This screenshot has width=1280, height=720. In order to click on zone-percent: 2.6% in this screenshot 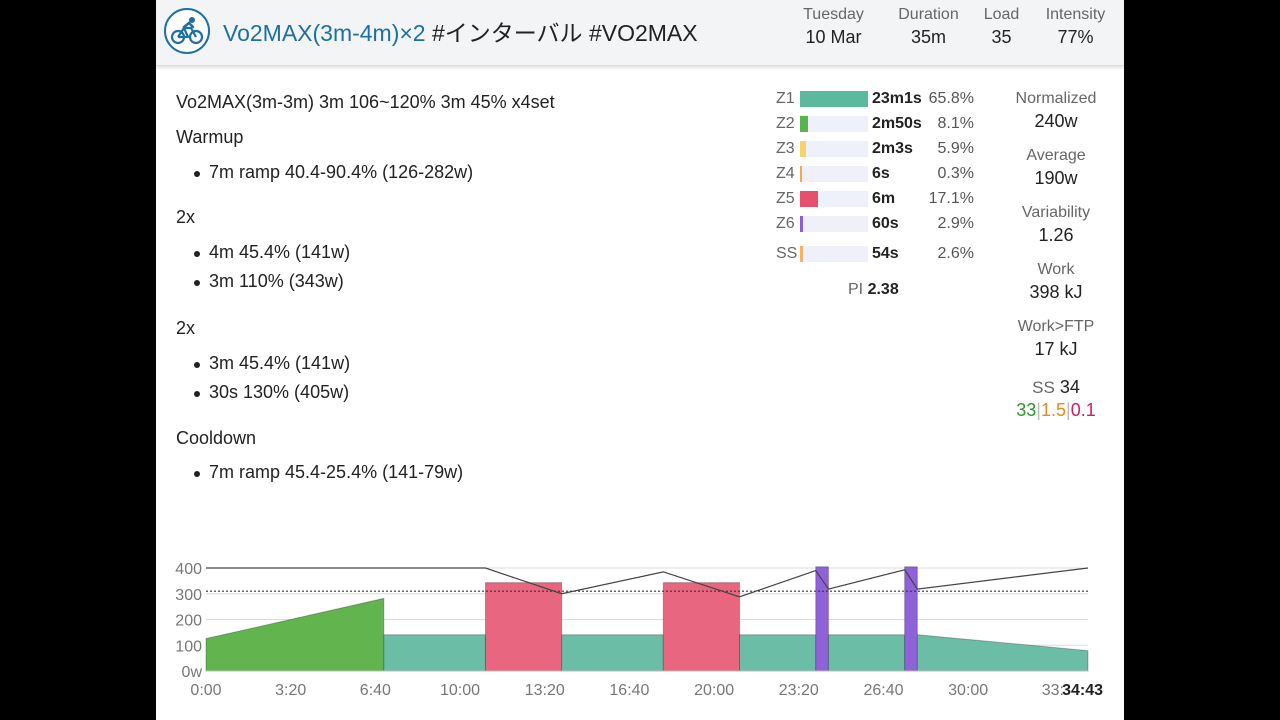, I will do `click(955, 253)`.